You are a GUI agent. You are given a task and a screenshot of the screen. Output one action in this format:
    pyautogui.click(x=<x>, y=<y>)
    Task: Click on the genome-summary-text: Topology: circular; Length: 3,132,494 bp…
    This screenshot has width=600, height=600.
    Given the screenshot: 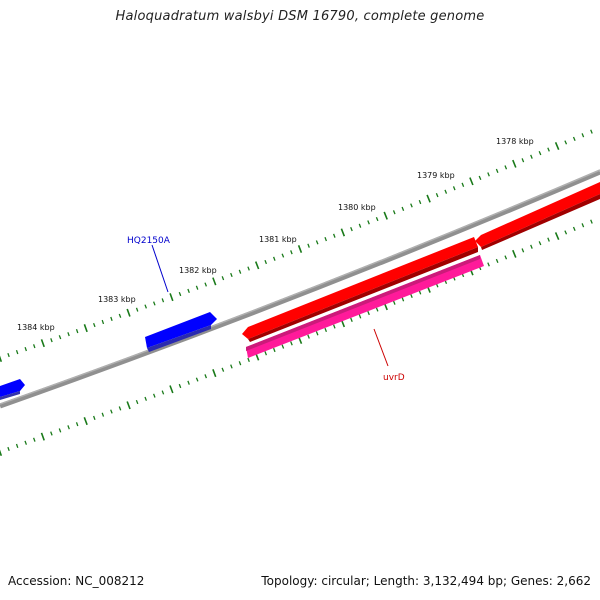 What is the action you would take?
    pyautogui.click(x=426, y=581)
    